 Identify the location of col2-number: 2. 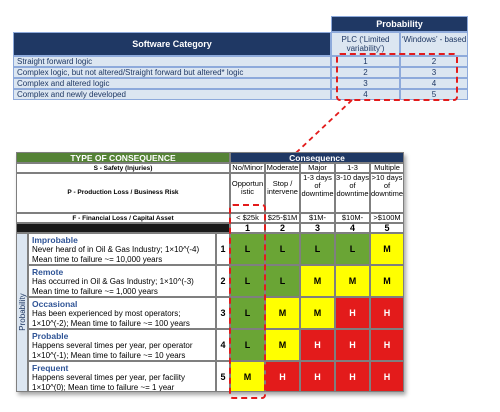
(282, 228).